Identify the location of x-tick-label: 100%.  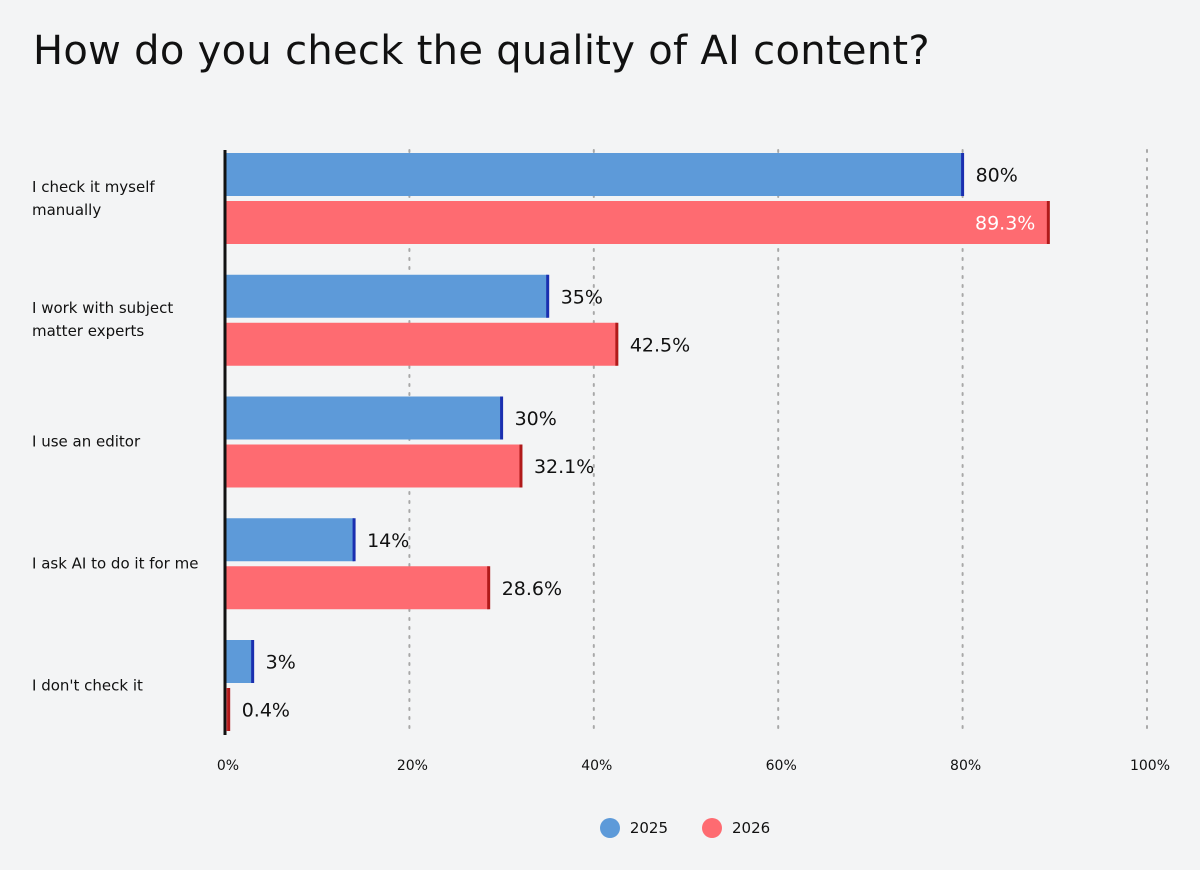
(1150, 766).